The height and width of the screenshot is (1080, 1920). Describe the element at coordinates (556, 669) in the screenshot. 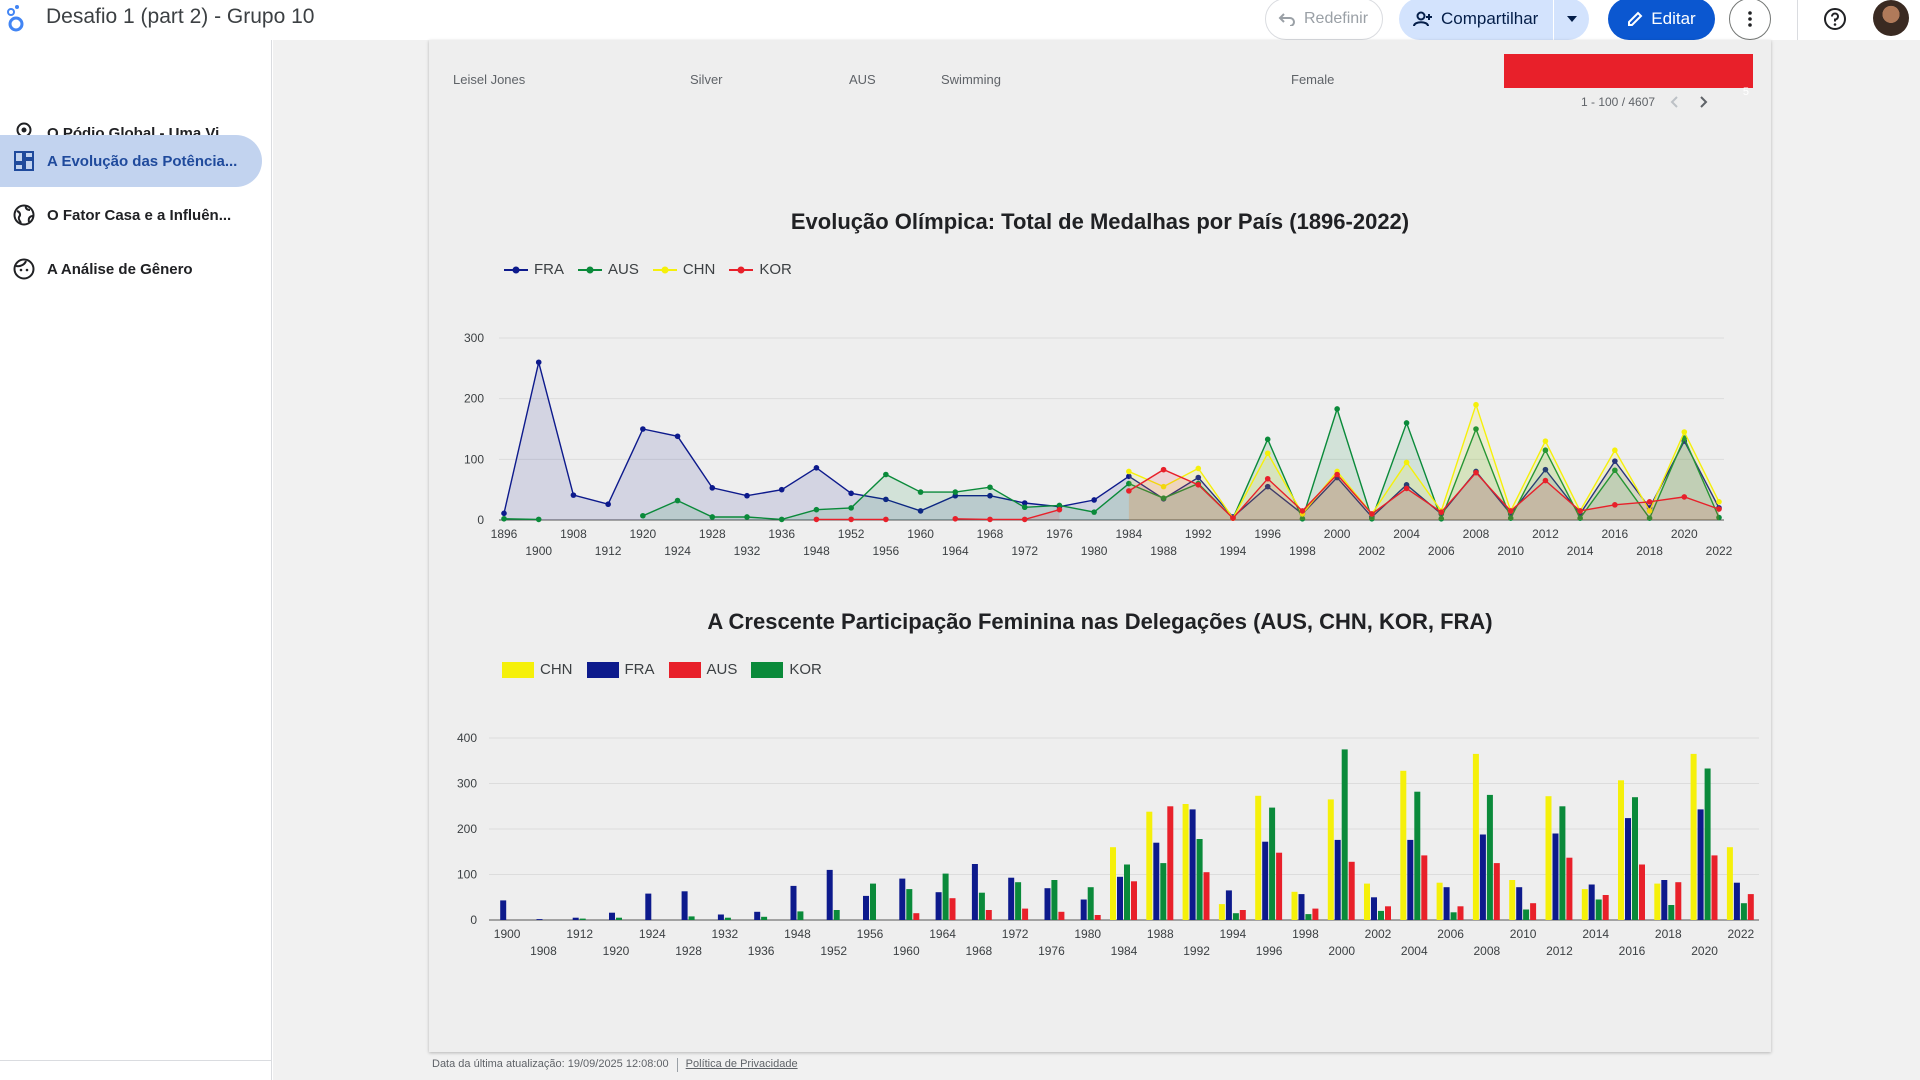

I see `legend-label: CHN` at that location.